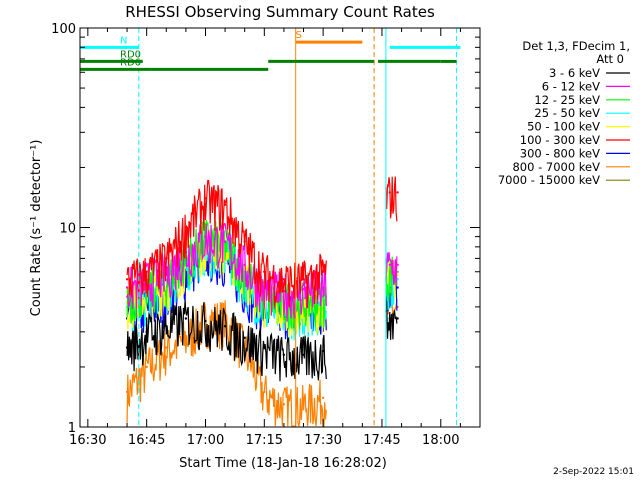 The height and width of the screenshot is (480, 640). What do you see at coordinates (123, 40) in the screenshot?
I see `flag-label-n: N` at bounding box center [123, 40].